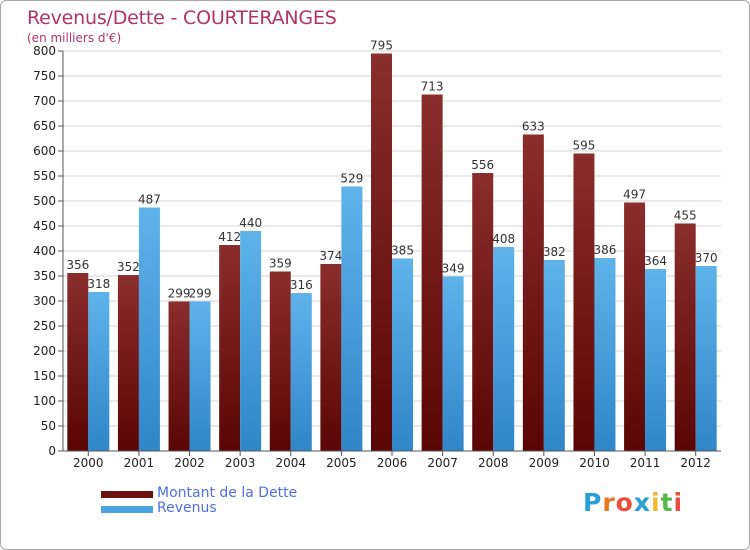 Image resolution: width=750 pixels, height=550 pixels. What do you see at coordinates (381, 46) in the screenshot?
I see `data-label-dette-2006: 795` at bounding box center [381, 46].